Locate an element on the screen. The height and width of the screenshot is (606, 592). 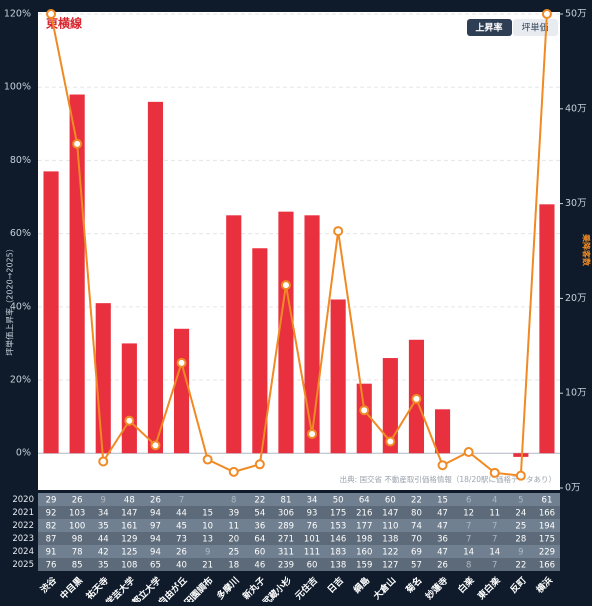
table-cell: 98 is located at coordinates (77, 540).